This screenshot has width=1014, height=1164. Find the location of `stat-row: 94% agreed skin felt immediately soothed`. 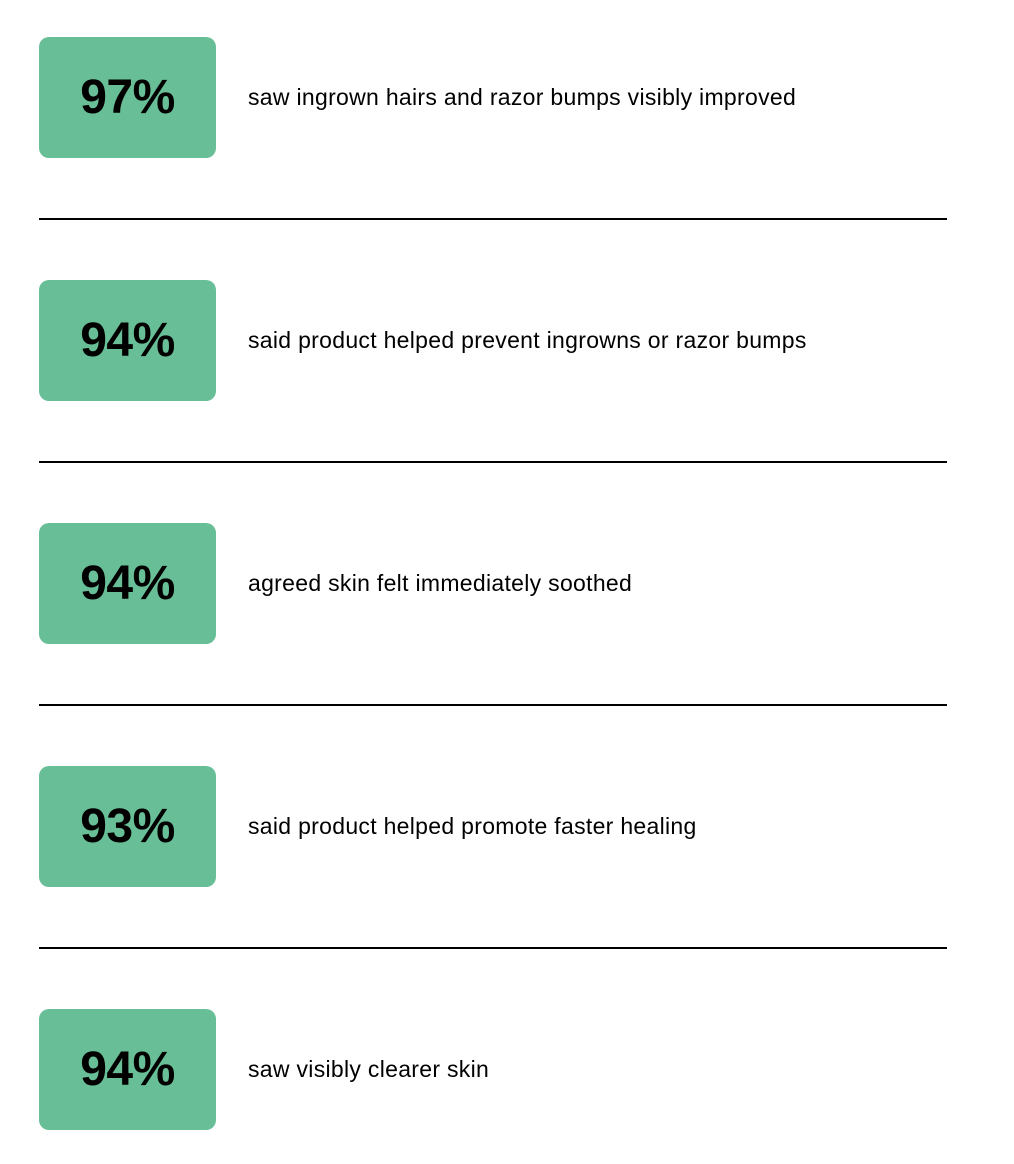

stat-row: 94% agreed skin felt immediately soothed is located at coordinates (493, 583).